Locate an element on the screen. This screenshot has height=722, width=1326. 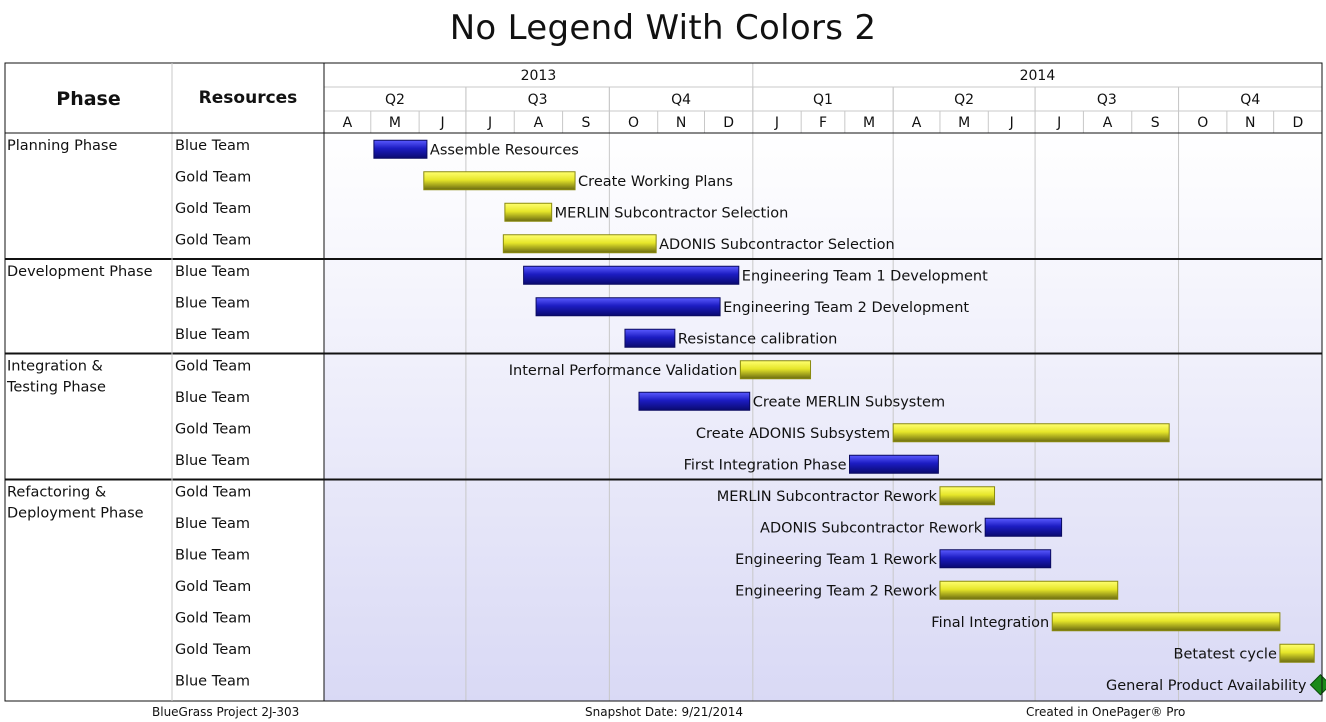
phase-name: Refactoring & is located at coordinates (56, 493).